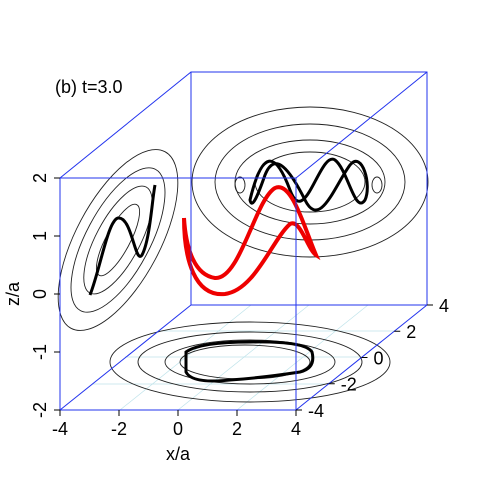  What do you see at coordinates (40, 294) in the screenshot?
I see `z-tick-label: 0` at bounding box center [40, 294].